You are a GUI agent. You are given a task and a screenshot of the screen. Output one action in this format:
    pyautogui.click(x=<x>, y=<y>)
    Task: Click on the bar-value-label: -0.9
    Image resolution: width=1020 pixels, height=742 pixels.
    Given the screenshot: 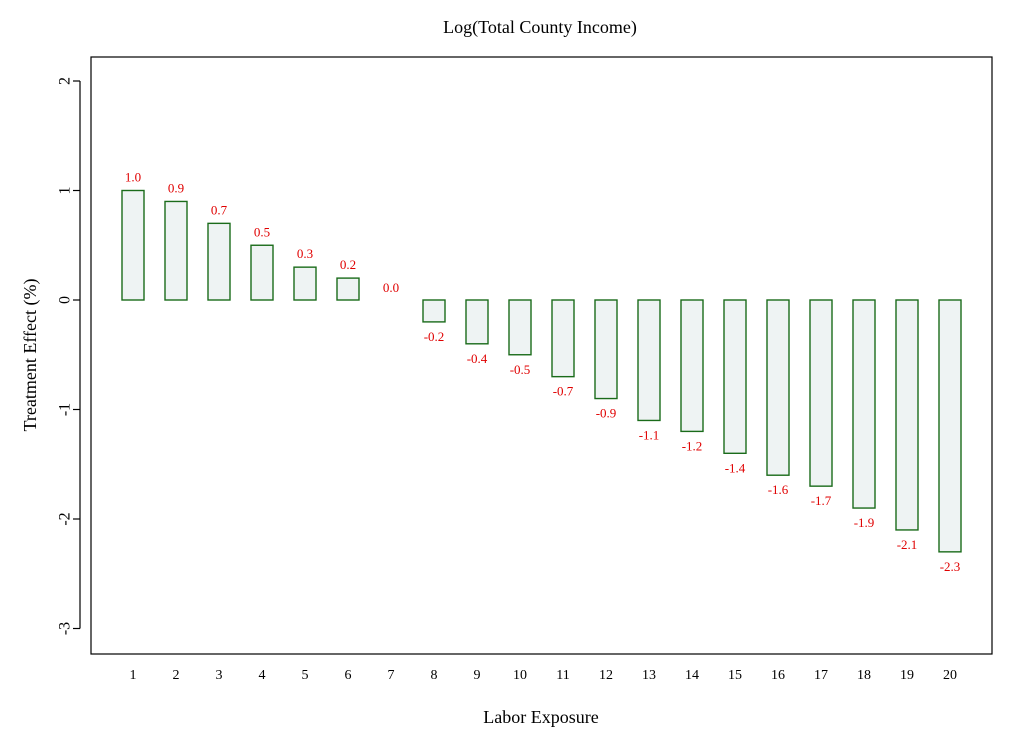 What is the action you would take?
    pyautogui.click(x=606, y=413)
    